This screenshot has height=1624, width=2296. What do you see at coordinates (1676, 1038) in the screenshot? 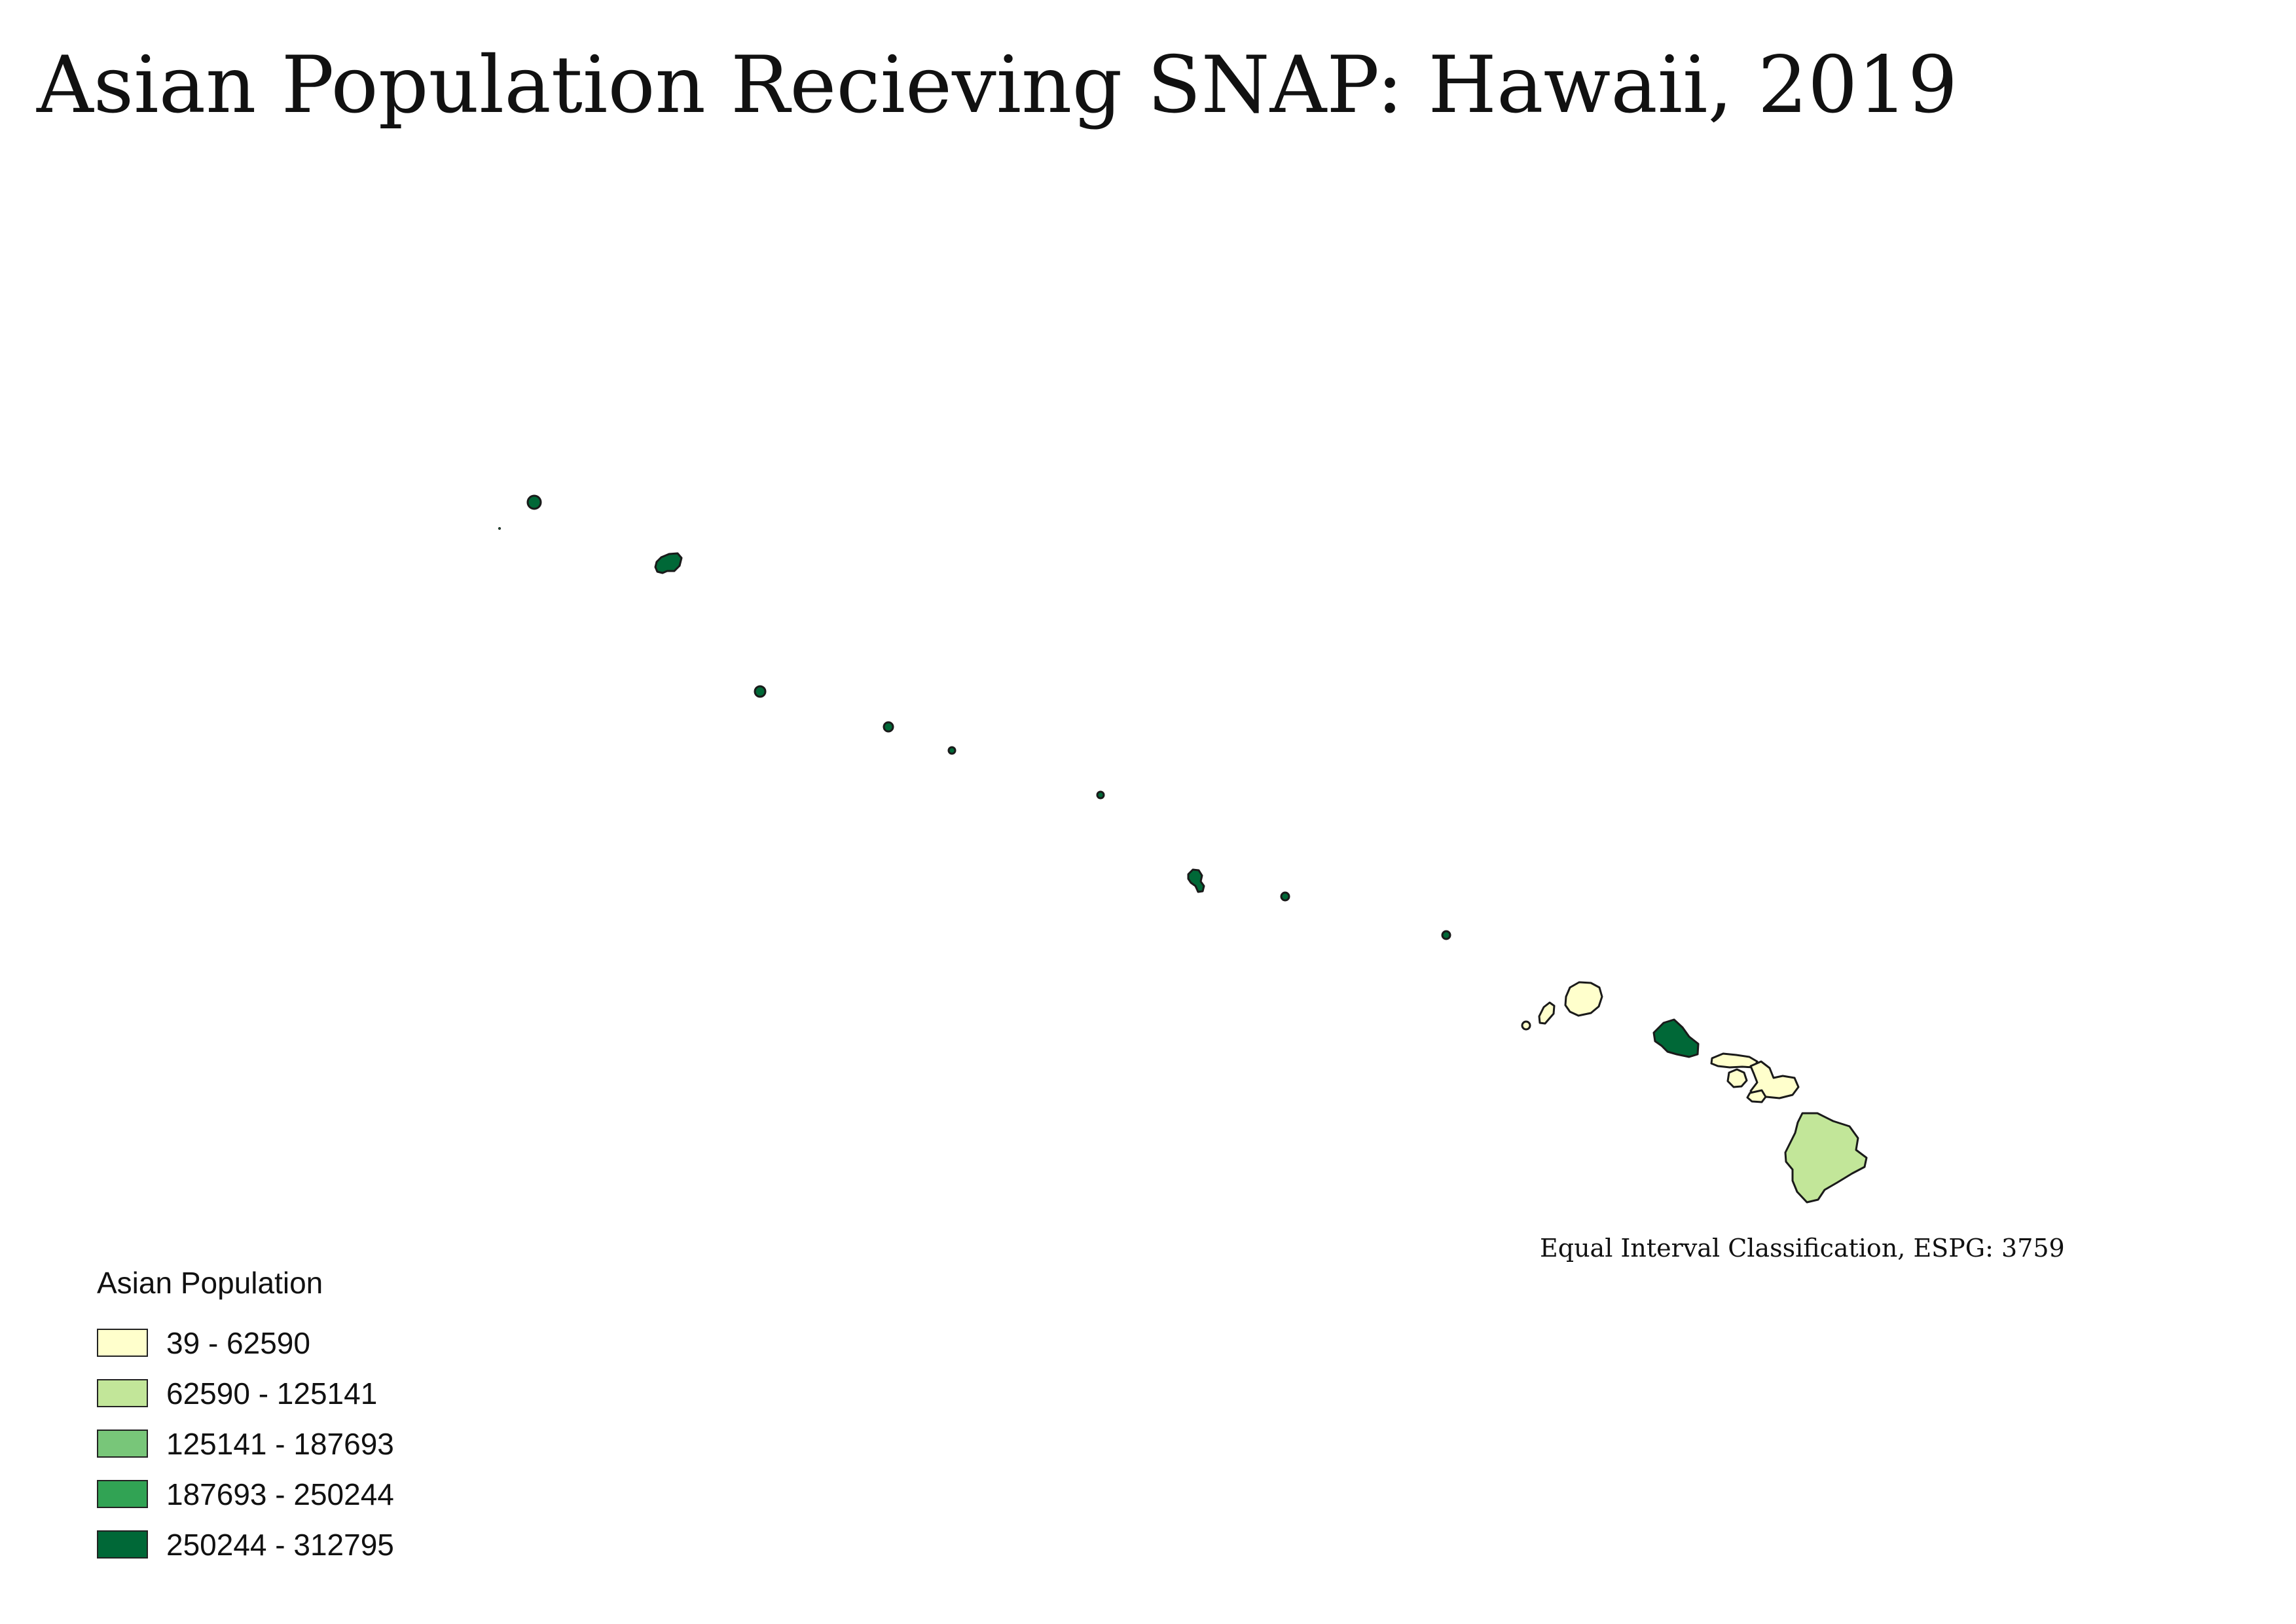
I see `oahu` at bounding box center [1676, 1038].